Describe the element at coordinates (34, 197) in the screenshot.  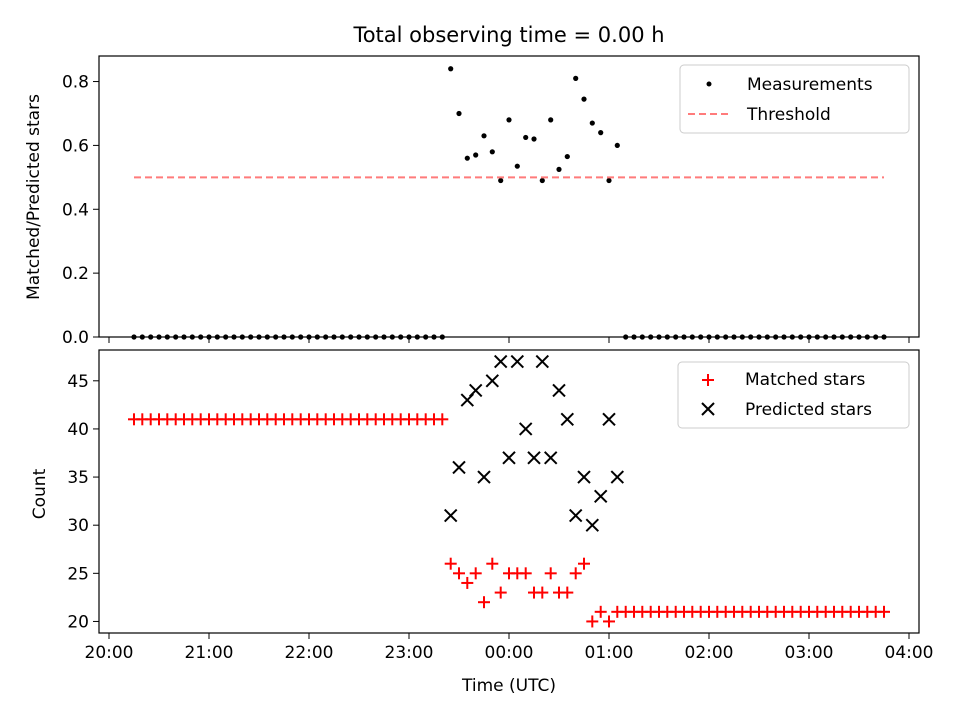
I see `top-y-axis-label: Matched/Predicted stars` at that location.